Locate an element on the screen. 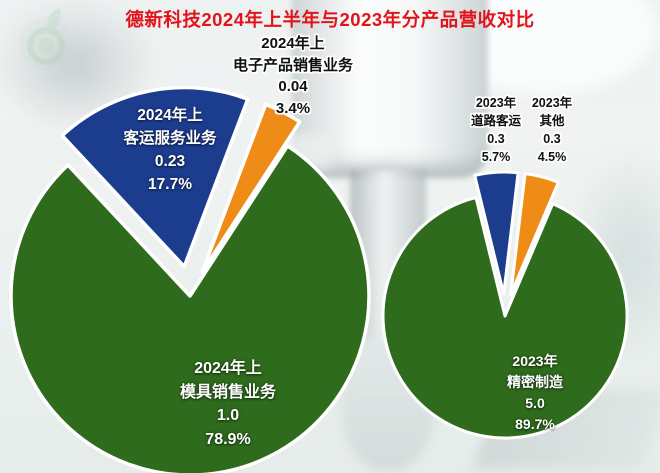 The height and width of the screenshot is (473, 660). pie-slice-label-line: 17.7% is located at coordinates (170, 184).